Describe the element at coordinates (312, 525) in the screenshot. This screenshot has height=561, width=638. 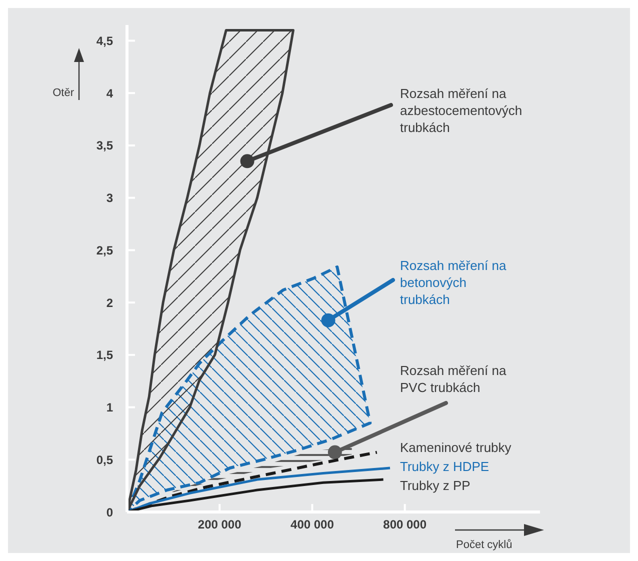
I see `x-tick-label: 400 000` at that location.